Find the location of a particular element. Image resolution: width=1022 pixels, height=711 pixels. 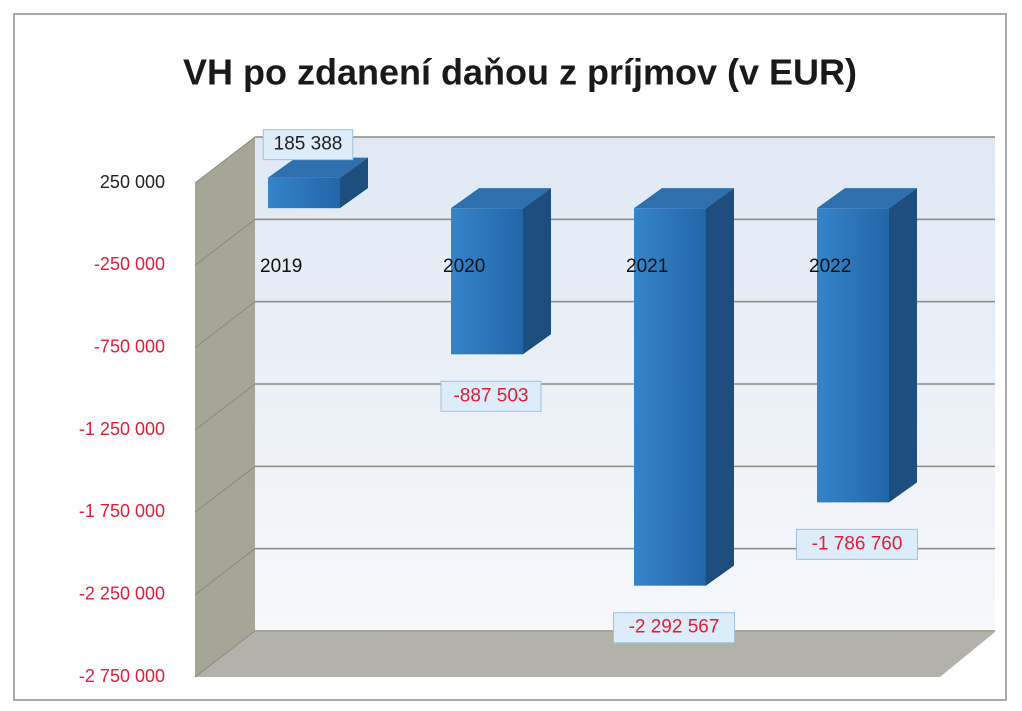

x-tick-label: 2021 is located at coordinates (647, 266).